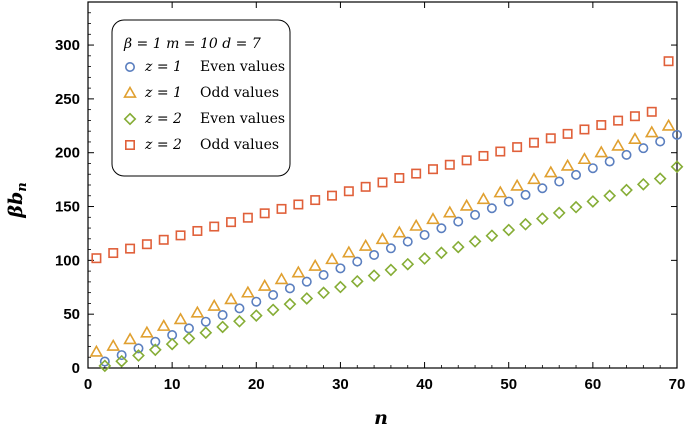  I want to click on y-tick-label: 200, so click(67, 153).